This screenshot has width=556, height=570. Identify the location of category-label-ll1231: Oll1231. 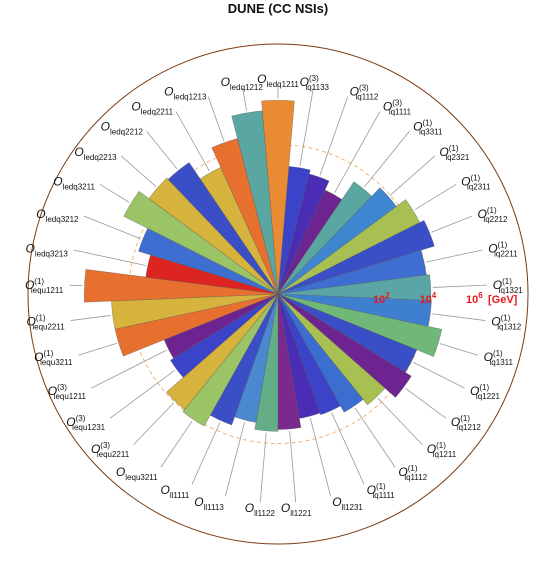
(347, 503).